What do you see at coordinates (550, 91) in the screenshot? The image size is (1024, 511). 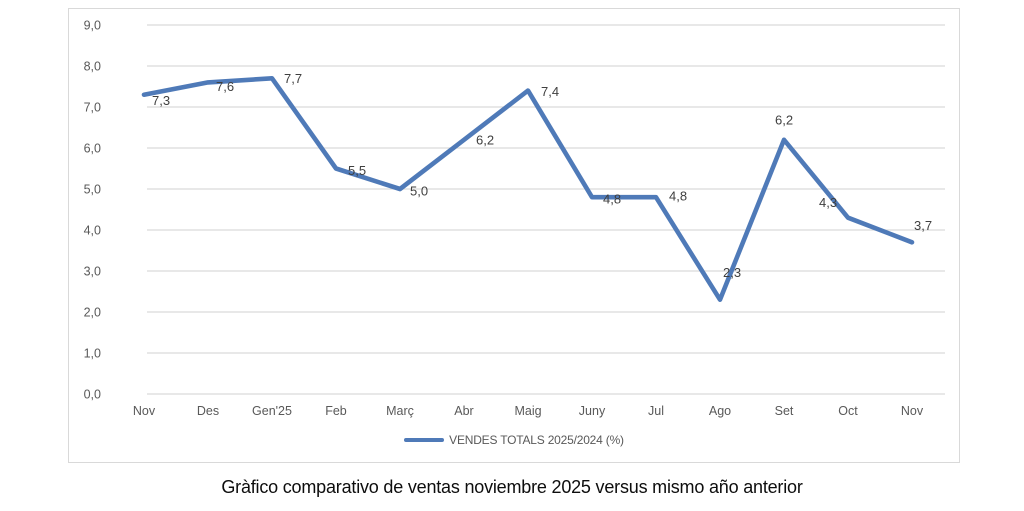 I see `data-label: 7,4` at bounding box center [550, 91].